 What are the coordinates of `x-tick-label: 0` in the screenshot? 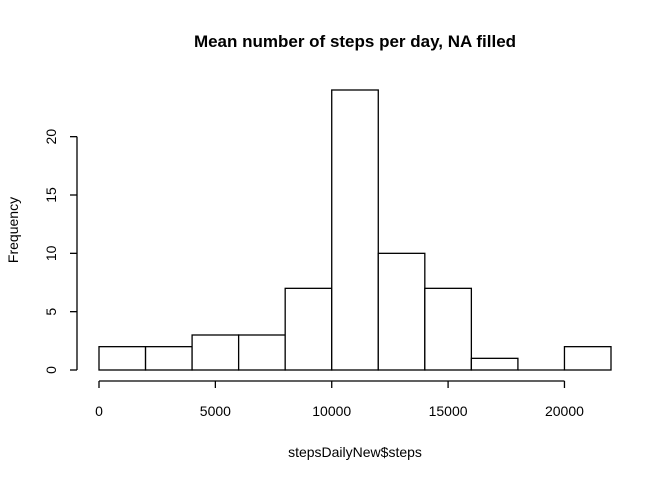 It's located at (99, 411).